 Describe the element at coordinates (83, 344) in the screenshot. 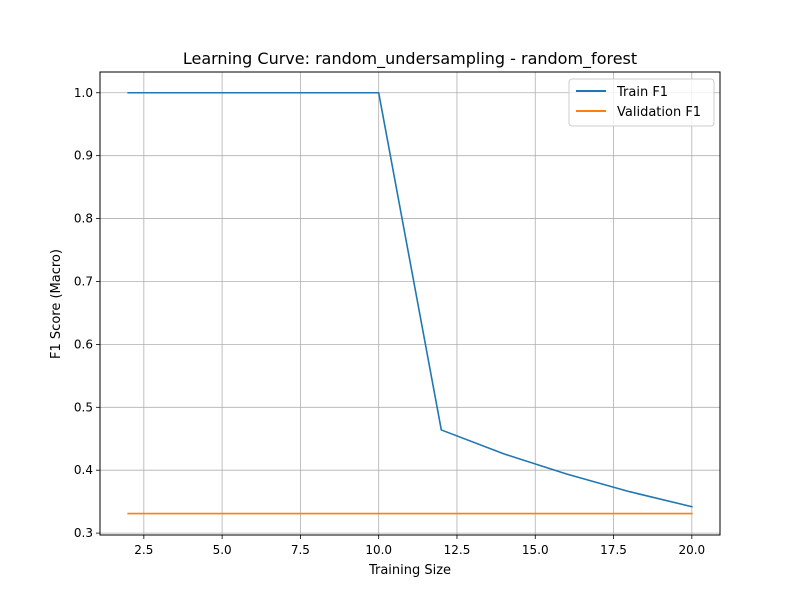

I see `y-tick-label: 0.6` at that location.